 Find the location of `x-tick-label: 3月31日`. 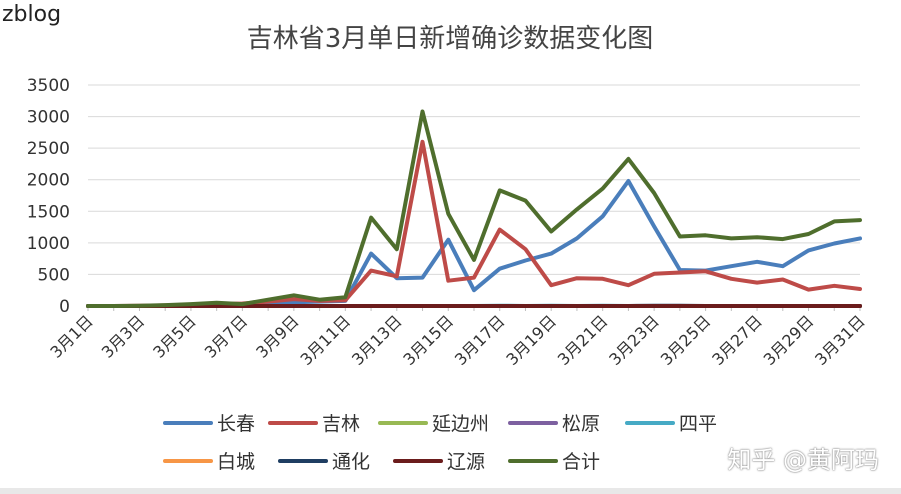

x-tick-label: 3月31日 is located at coordinates (840, 340).